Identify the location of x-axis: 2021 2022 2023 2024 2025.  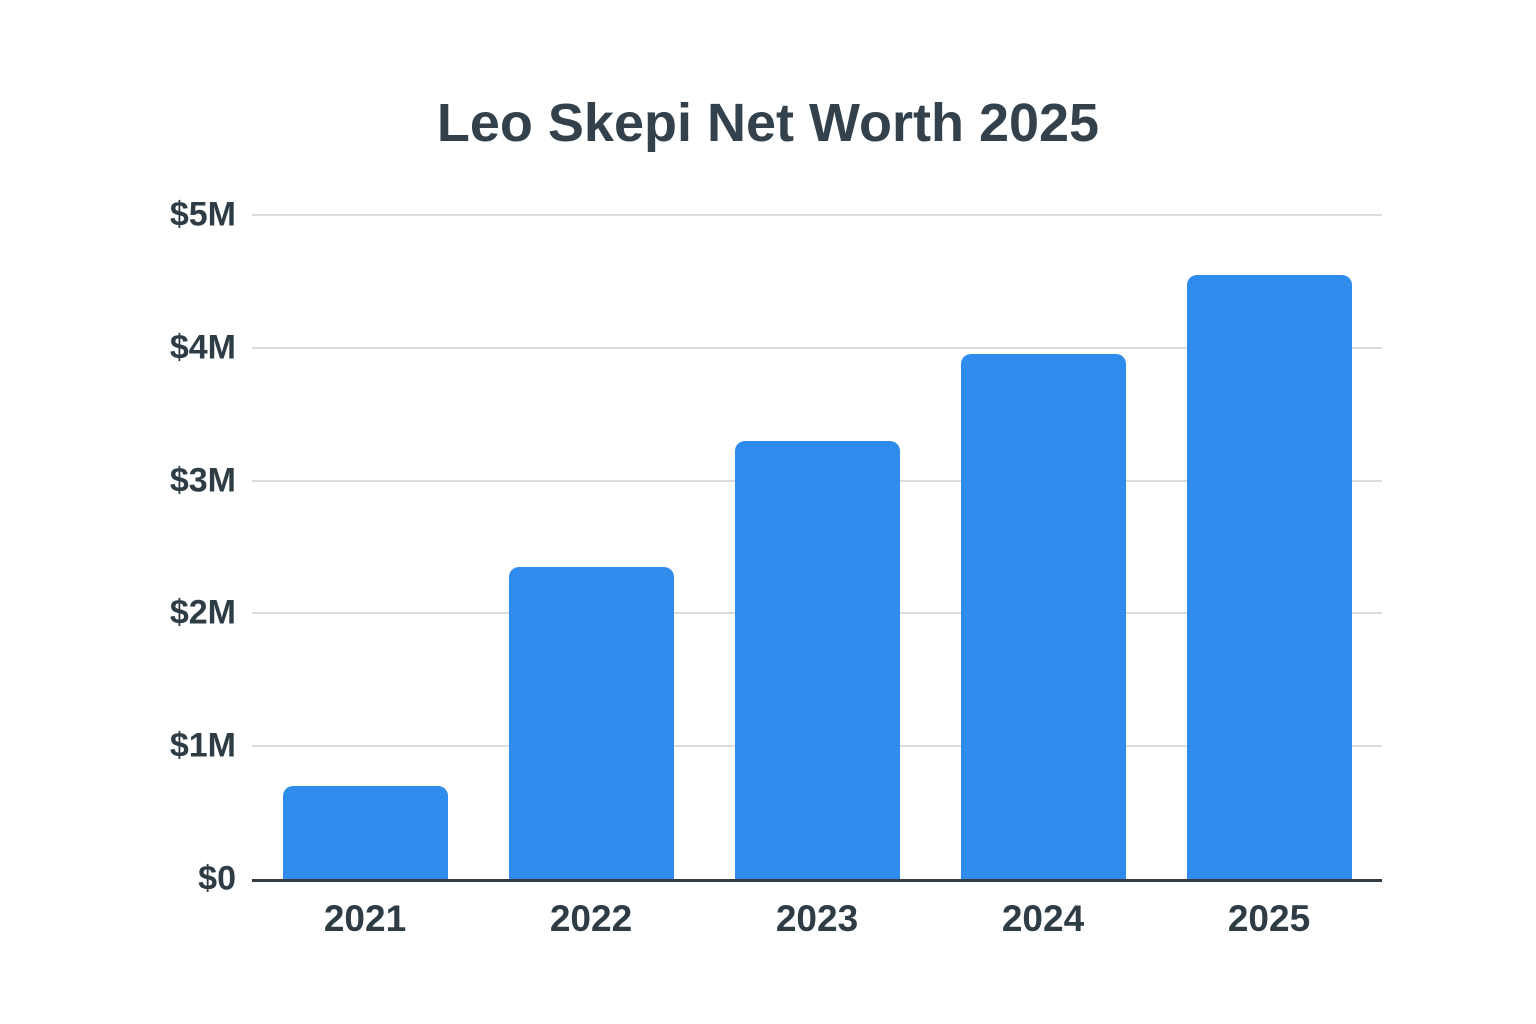
(817, 919).